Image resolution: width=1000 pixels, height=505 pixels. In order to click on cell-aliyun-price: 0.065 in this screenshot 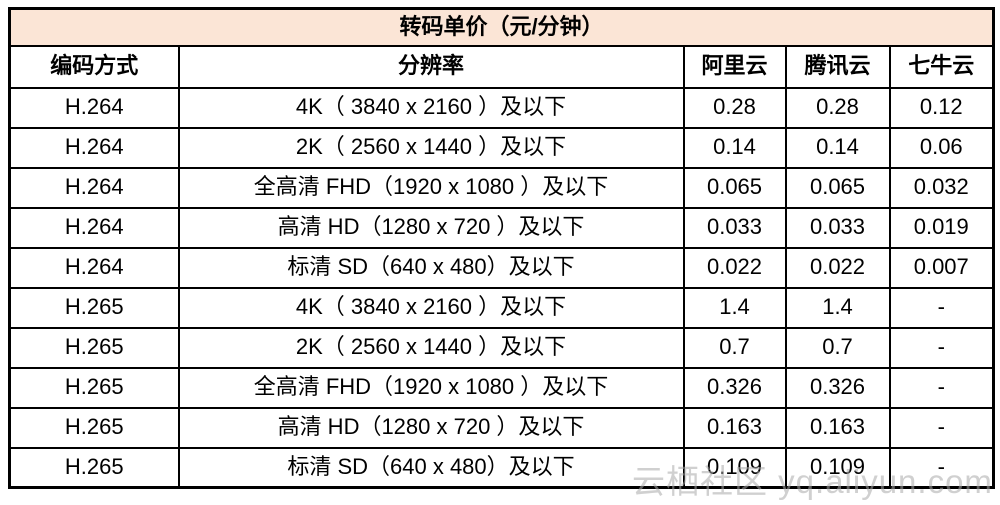, I will do `click(734, 187)`.